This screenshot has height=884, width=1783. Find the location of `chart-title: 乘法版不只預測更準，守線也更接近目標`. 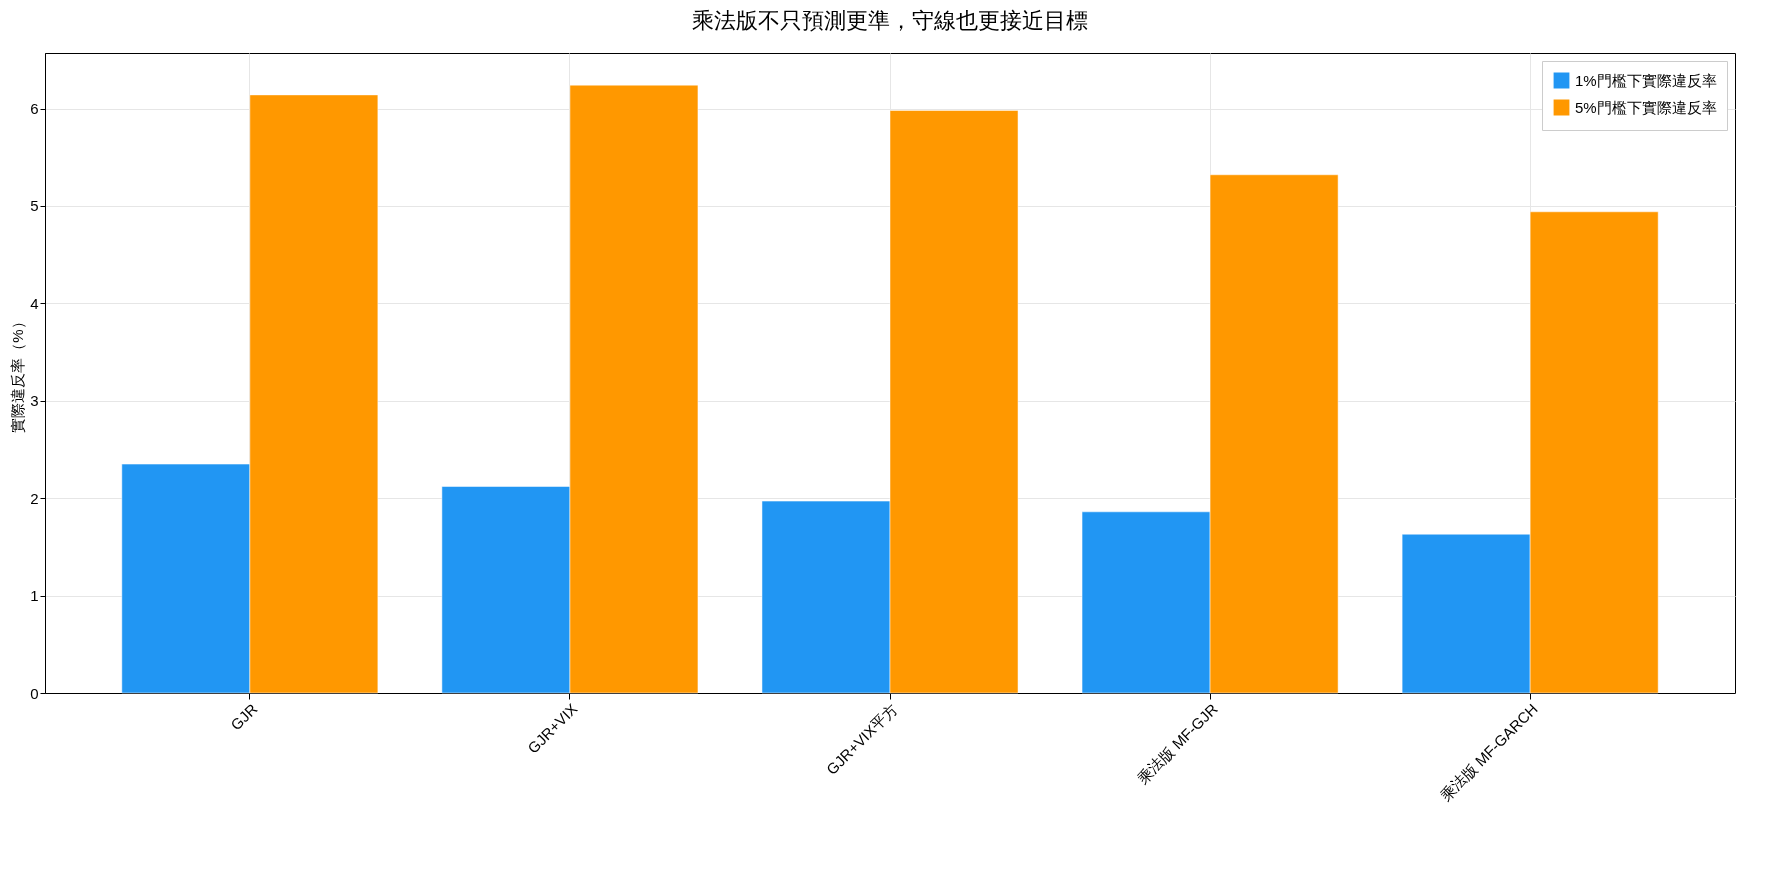

chart-title: 乘法版不只預測更準，守線也更接近目標 is located at coordinates (890, 20).